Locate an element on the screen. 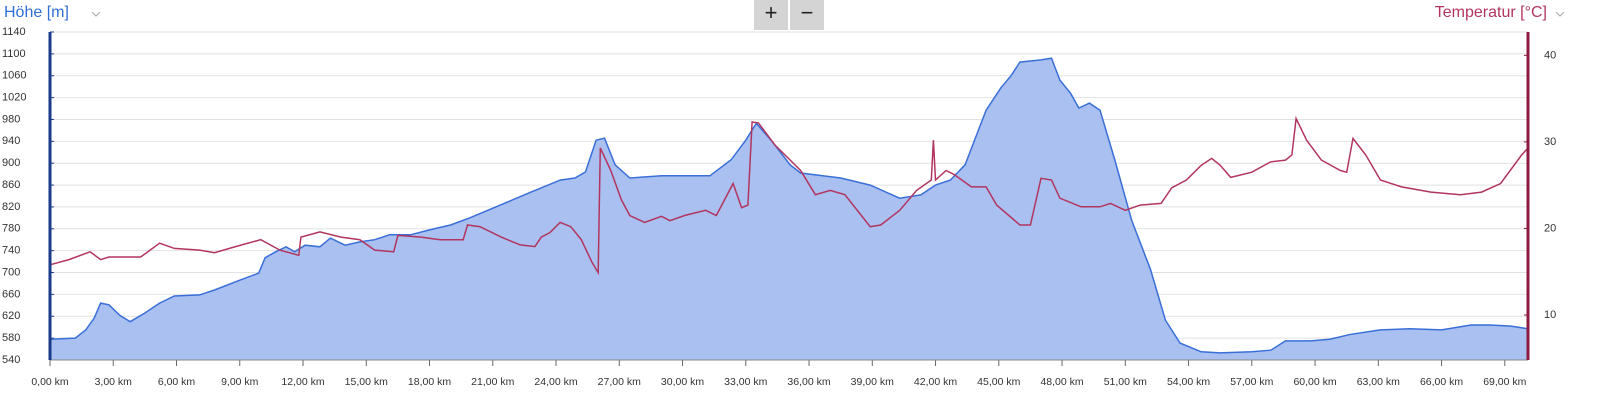  button-label: + is located at coordinates (771, 12).